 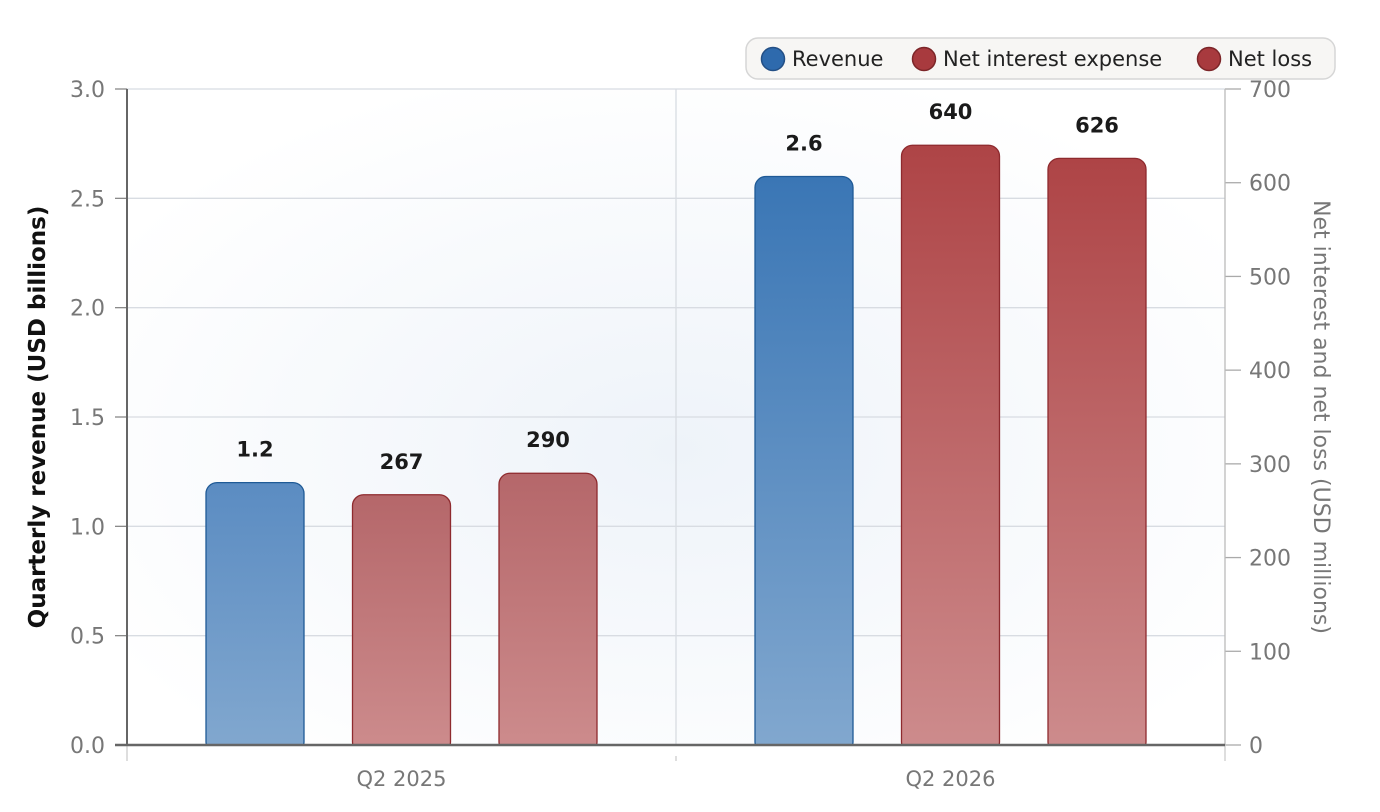 I want to click on legend-item-revenue: Revenue, so click(x=821, y=59).